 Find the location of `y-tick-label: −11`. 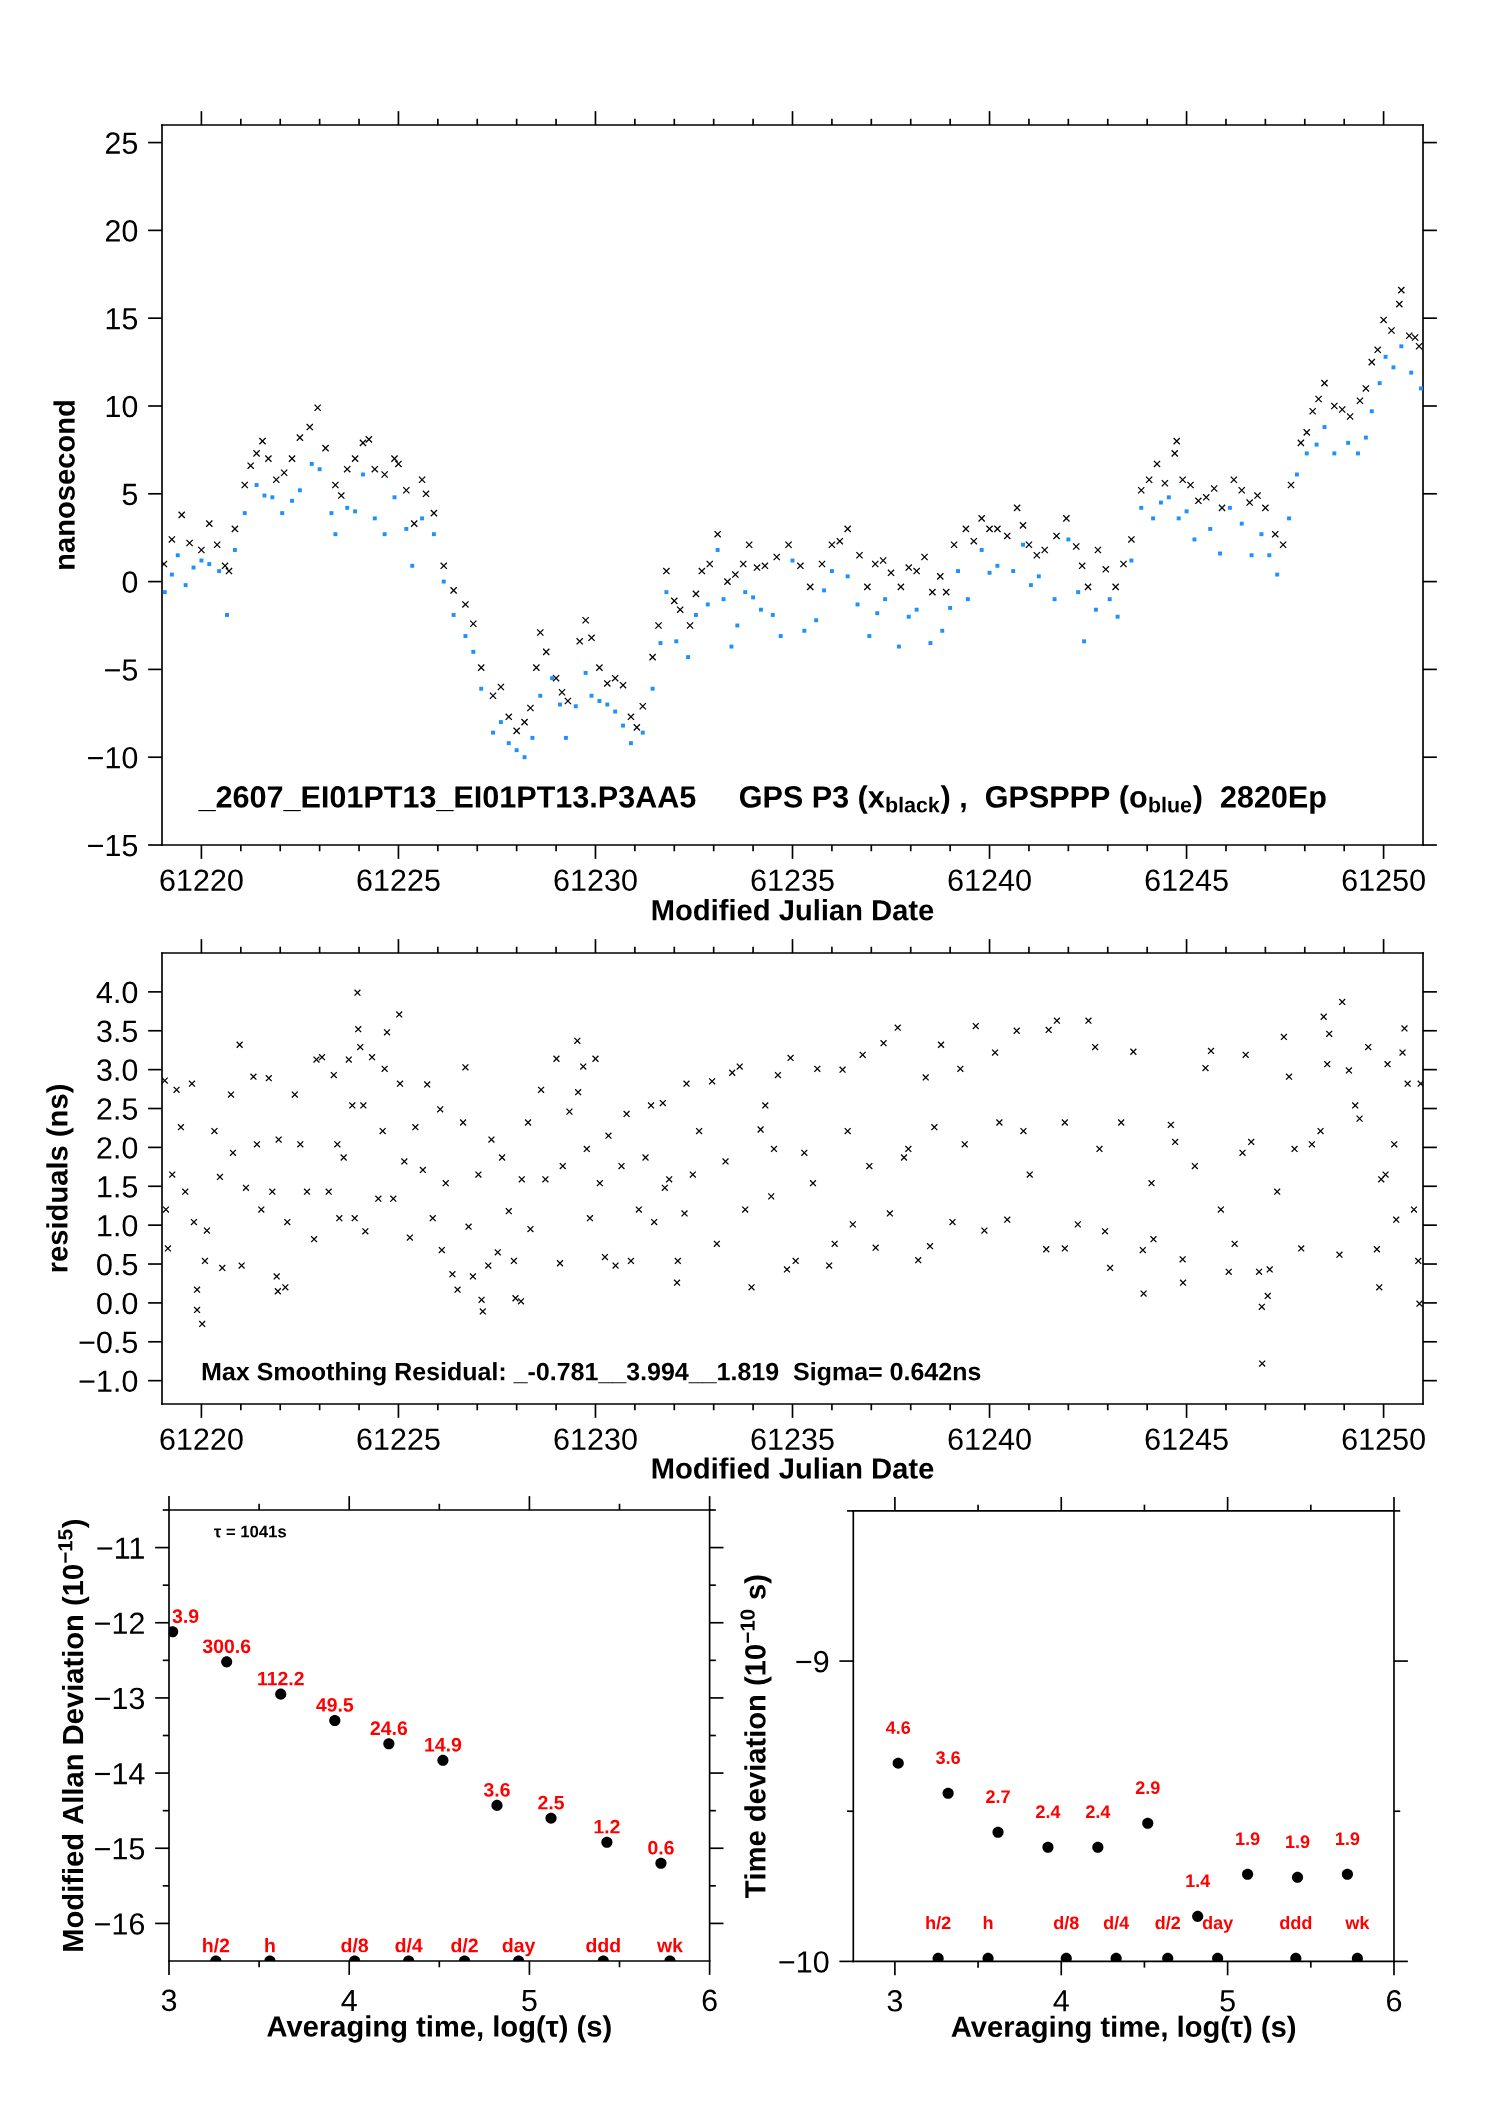

y-tick-label: −11 is located at coordinates (120, 1548).